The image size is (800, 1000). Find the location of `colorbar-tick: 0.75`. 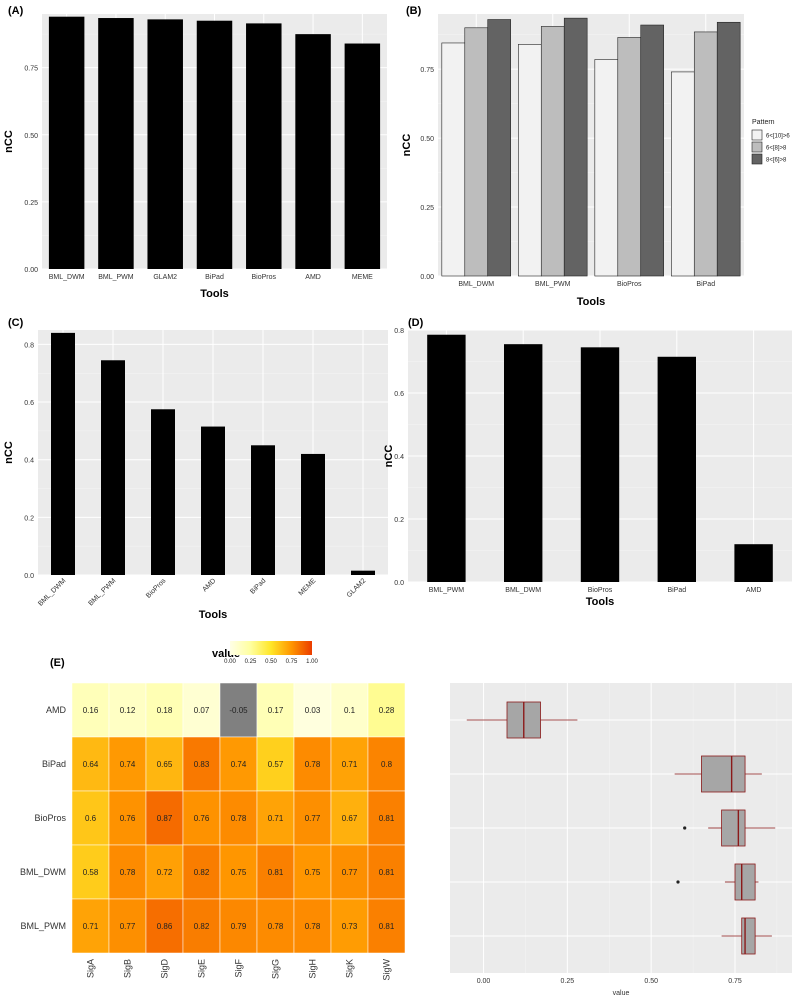

colorbar-tick: 0.75 is located at coordinates (292, 662).